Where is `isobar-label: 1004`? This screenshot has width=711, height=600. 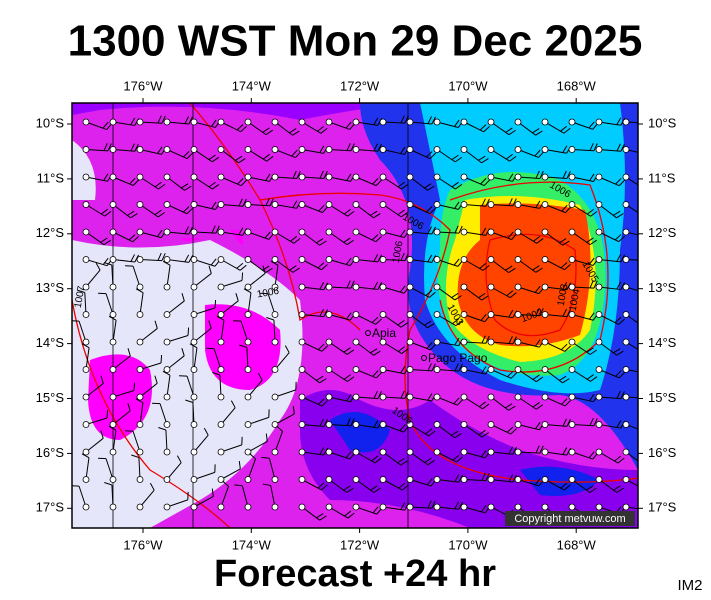 isobar-label: 1004 is located at coordinates (575, 300).